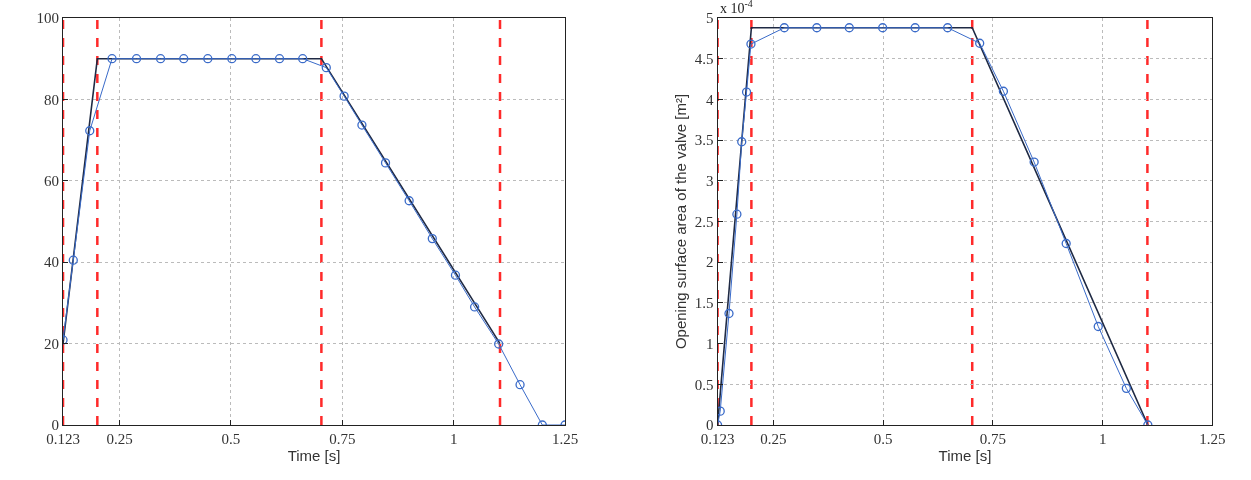 The image size is (1251, 480). I want to click on y-tick-label: 60, so click(51, 181).